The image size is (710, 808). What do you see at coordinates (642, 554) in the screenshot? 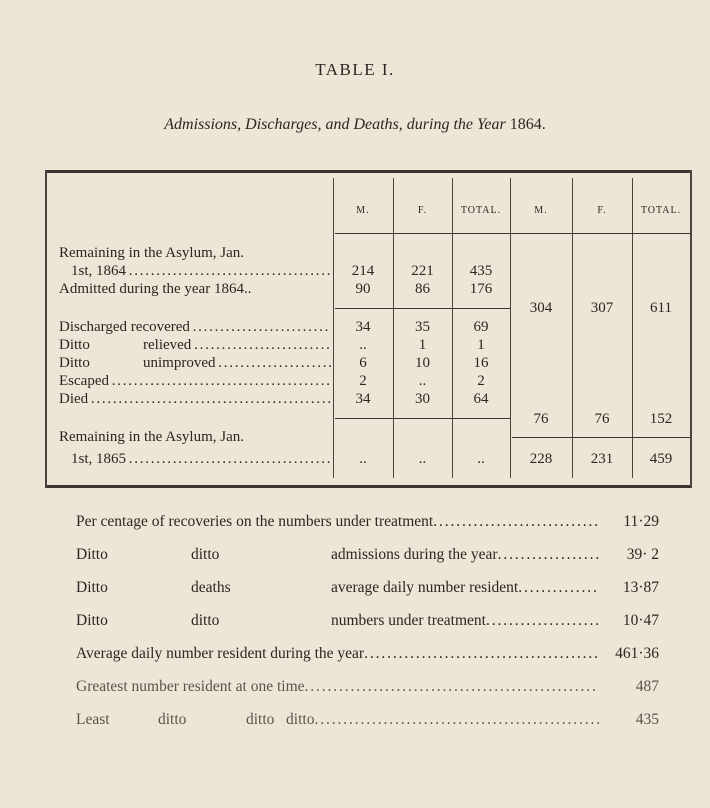
I see `summary-value: 39· 2` at bounding box center [642, 554].